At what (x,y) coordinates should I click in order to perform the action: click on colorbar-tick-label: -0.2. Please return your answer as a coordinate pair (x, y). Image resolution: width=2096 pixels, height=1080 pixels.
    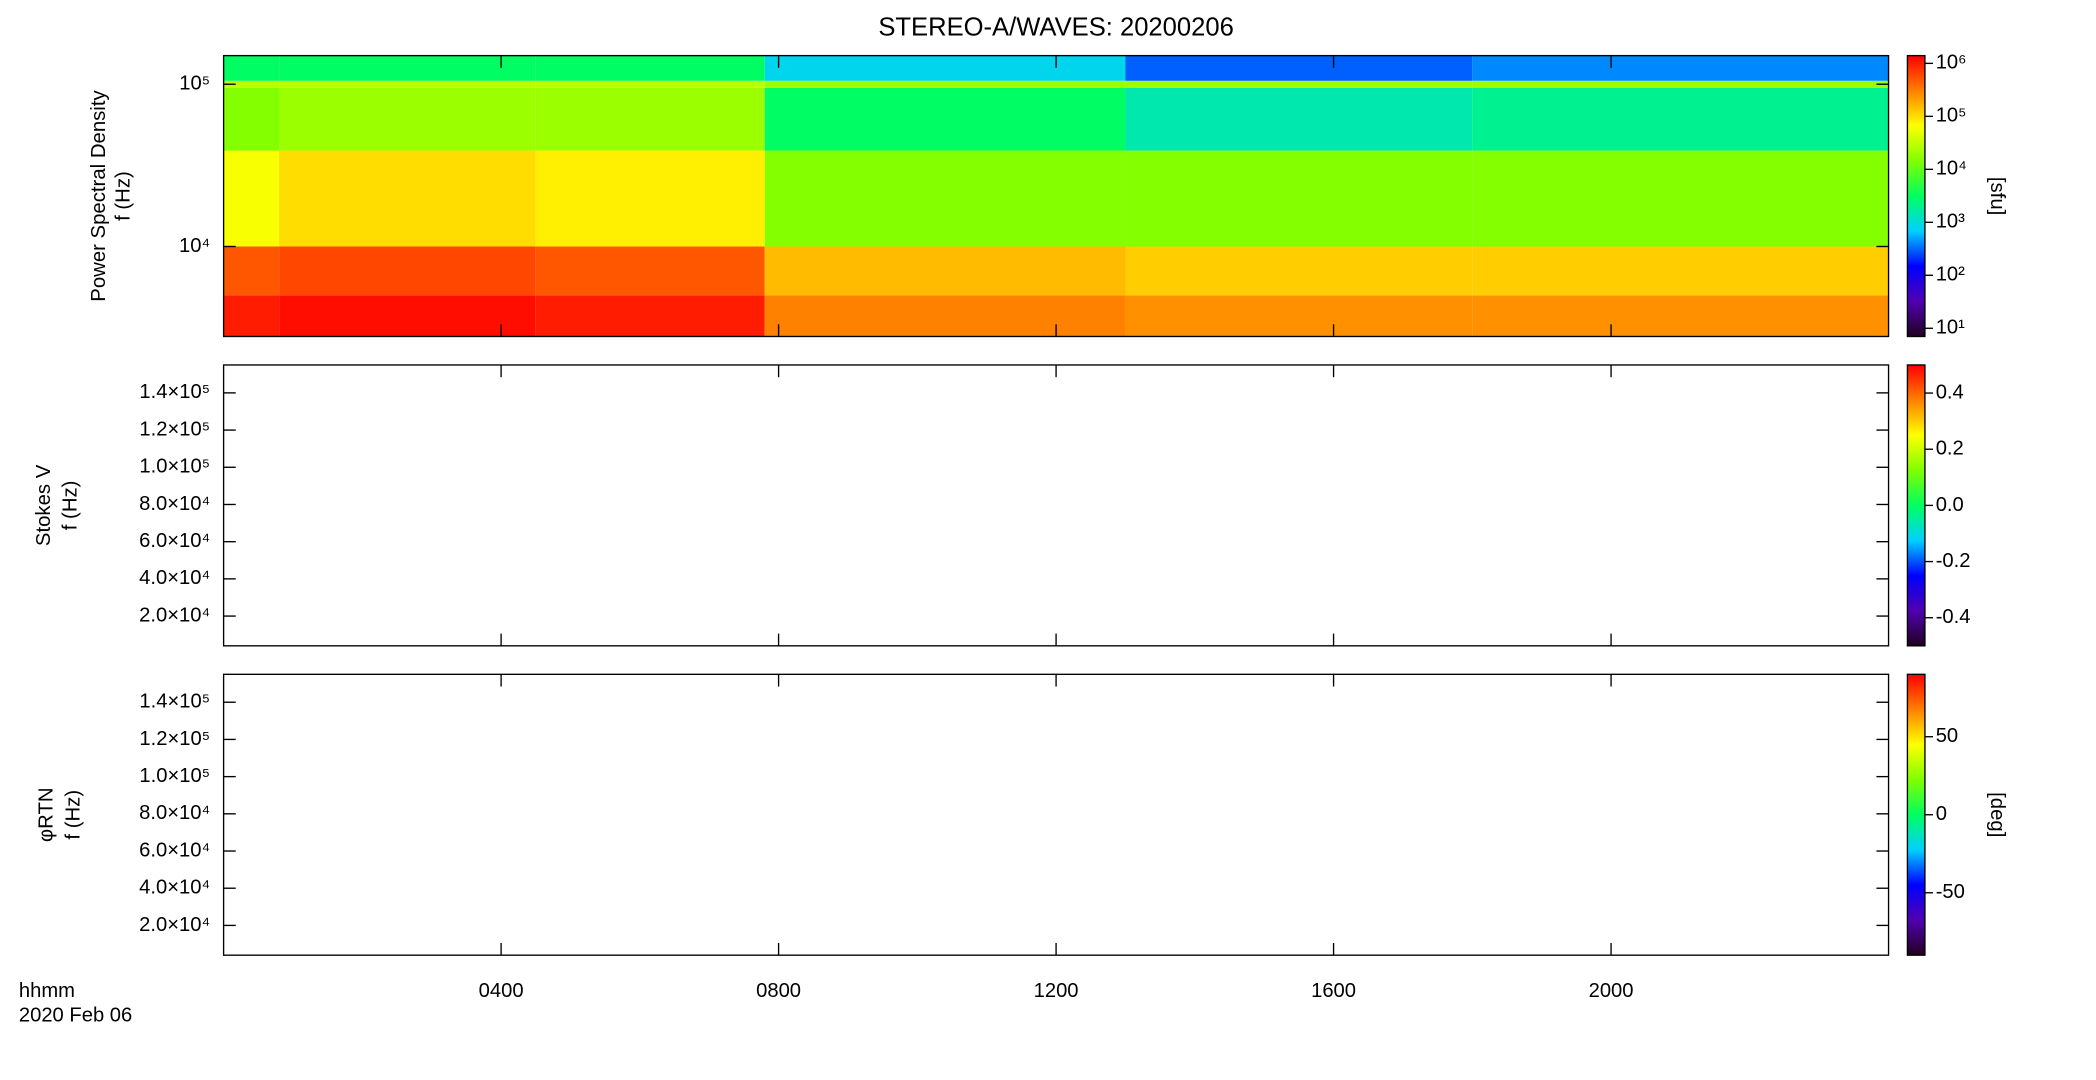
    Looking at the image, I should click on (1953, 561).